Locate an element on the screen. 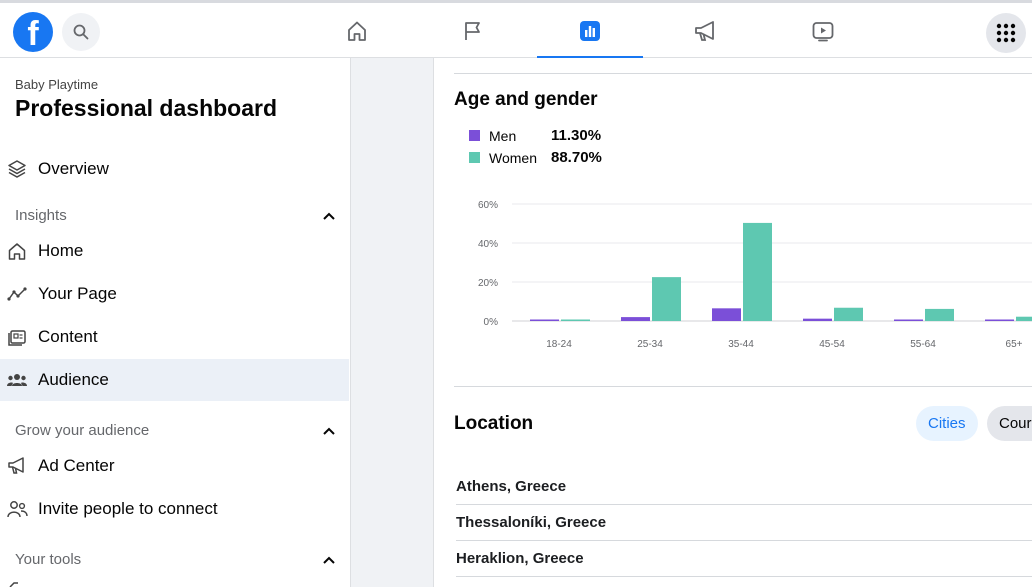 This screenshot has height=587, width=1032. legend-women-label: Women is located at coordinates (513, 157).